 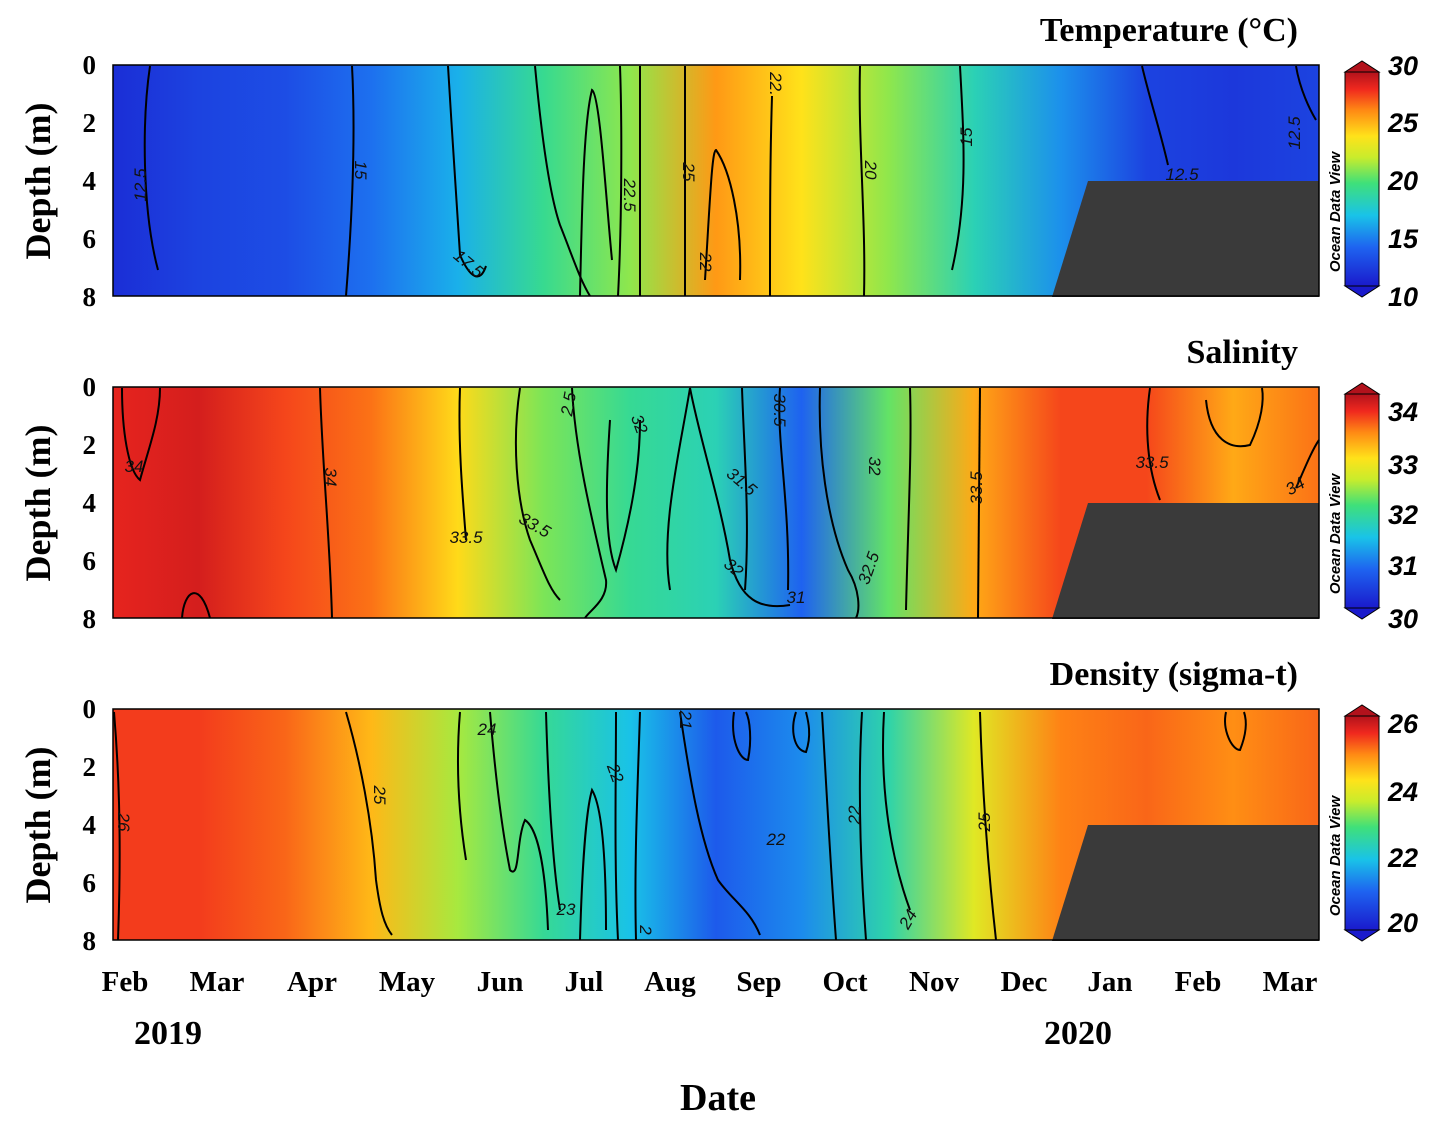 What do you see at coordinates (1403, 724) in the screenshot?
I see `colorbar-tick-label: 26` at bounding box center [1403, 724].